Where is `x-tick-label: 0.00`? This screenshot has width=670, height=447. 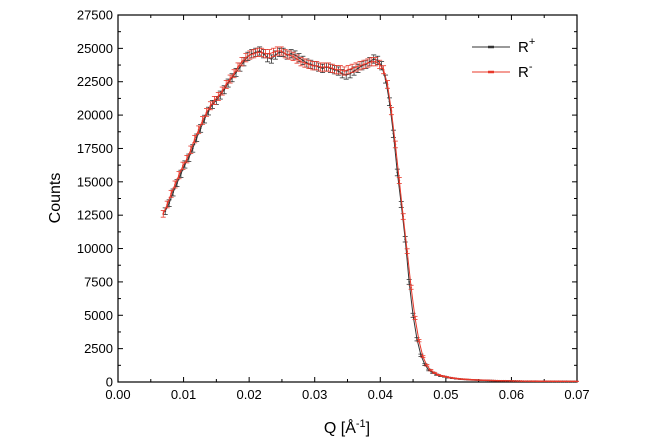 x-tick-label: 0.00 is located at coordinates (117, 394).